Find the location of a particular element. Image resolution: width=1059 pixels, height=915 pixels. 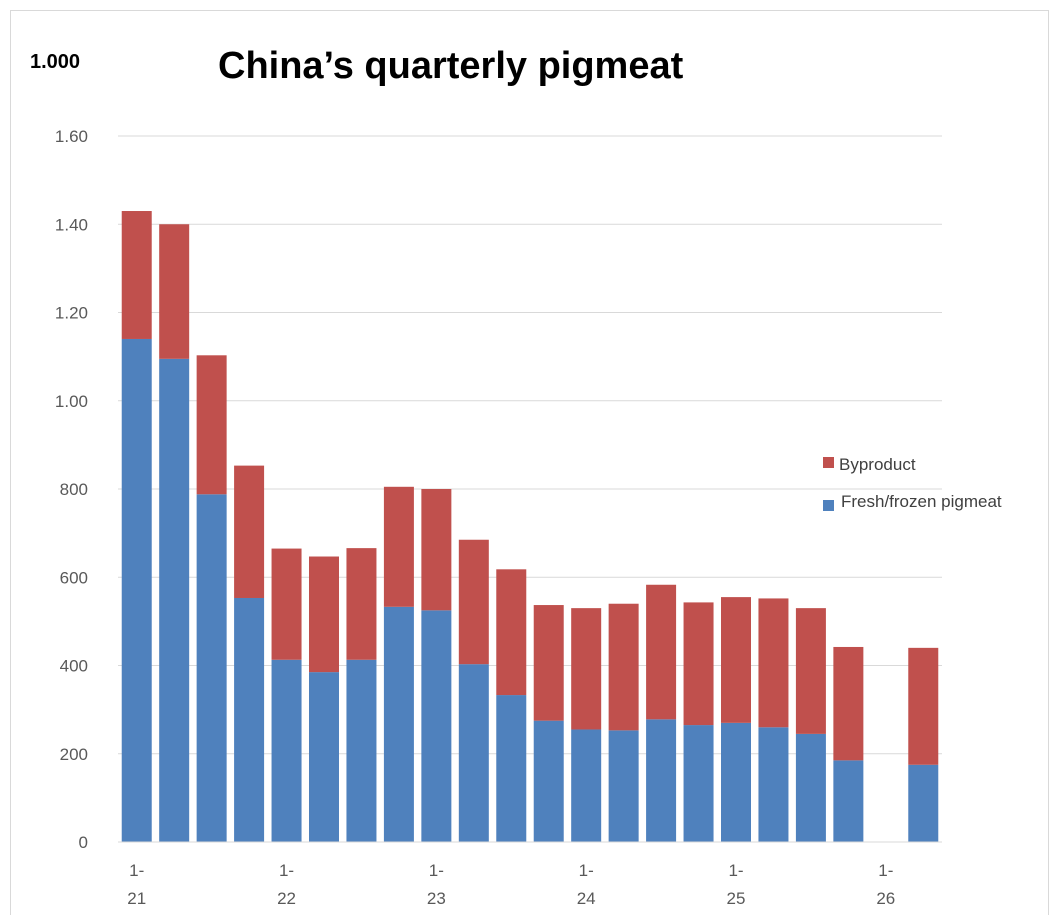

y-tick-label: 200 is located at coordinates (74, 754).